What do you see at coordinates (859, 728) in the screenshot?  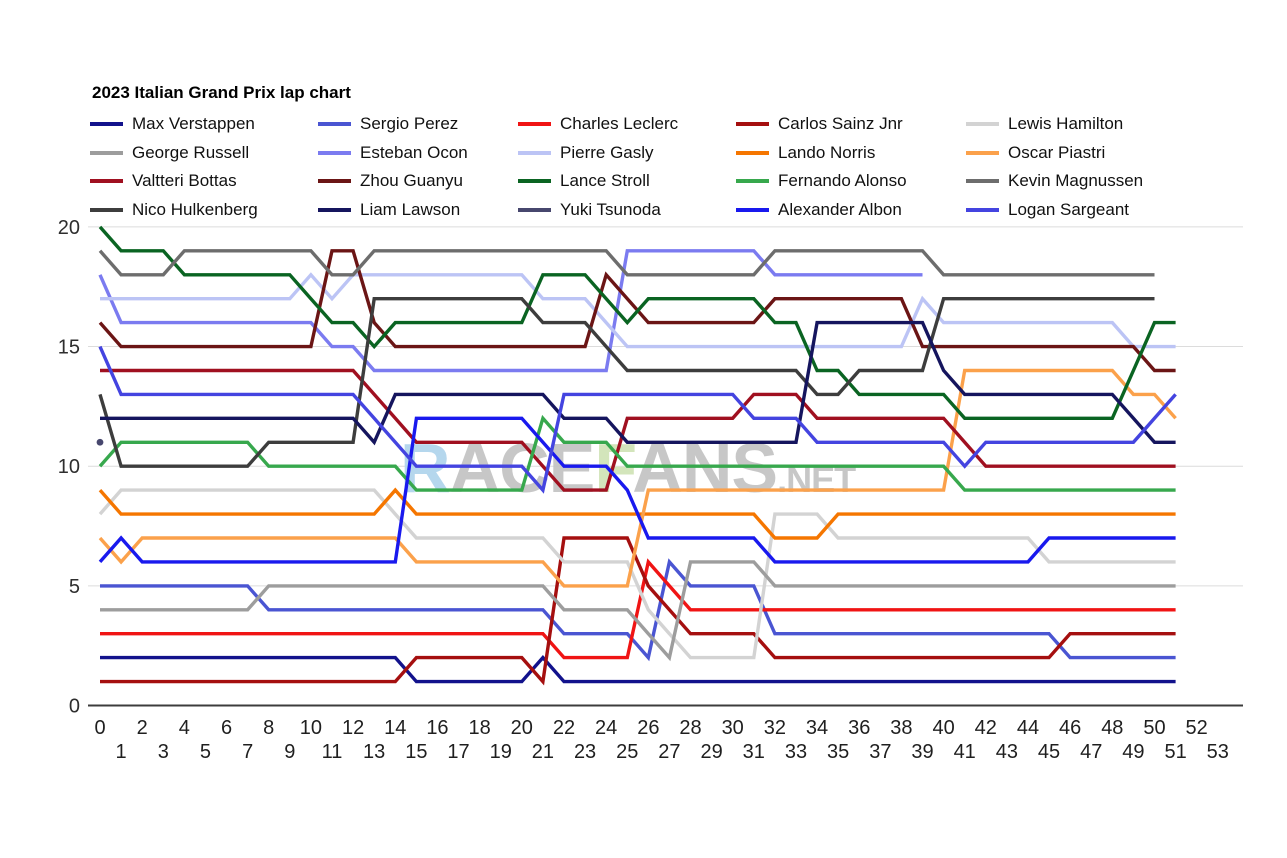 I see `x-tick-label-36: 36` at bounding box center [859, 728].